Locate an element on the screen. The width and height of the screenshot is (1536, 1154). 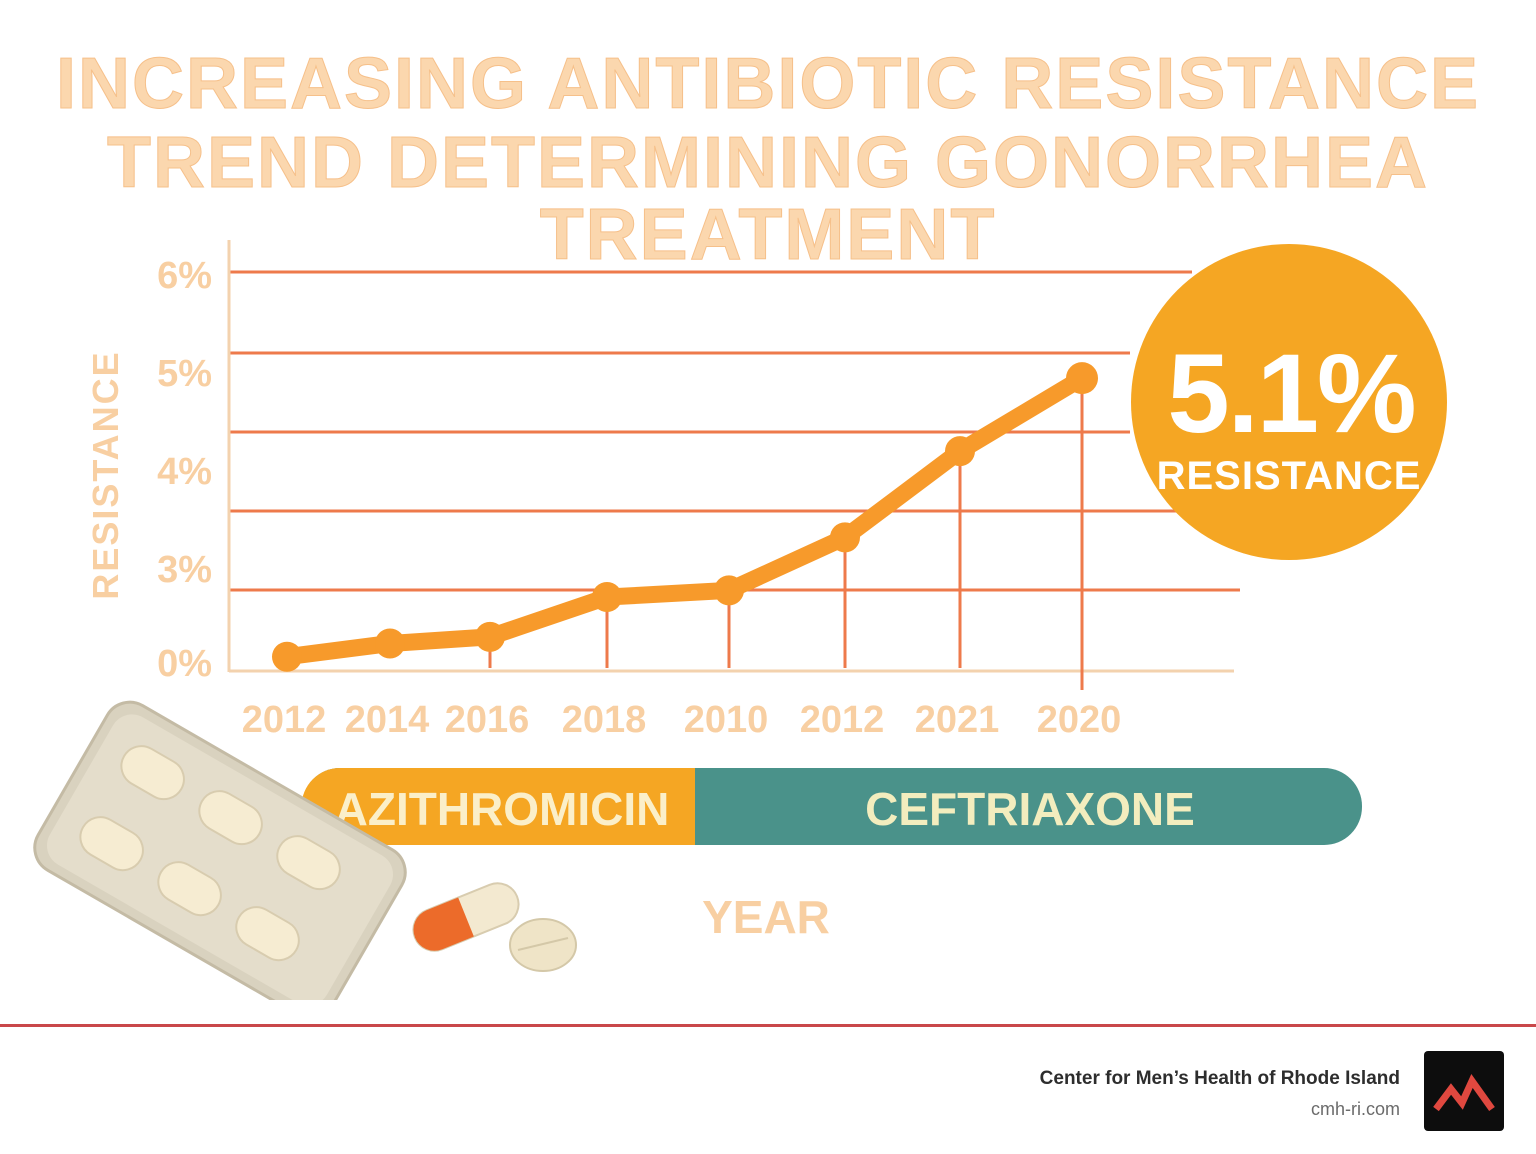
callout-circle is located at coordinates (1289, 402).